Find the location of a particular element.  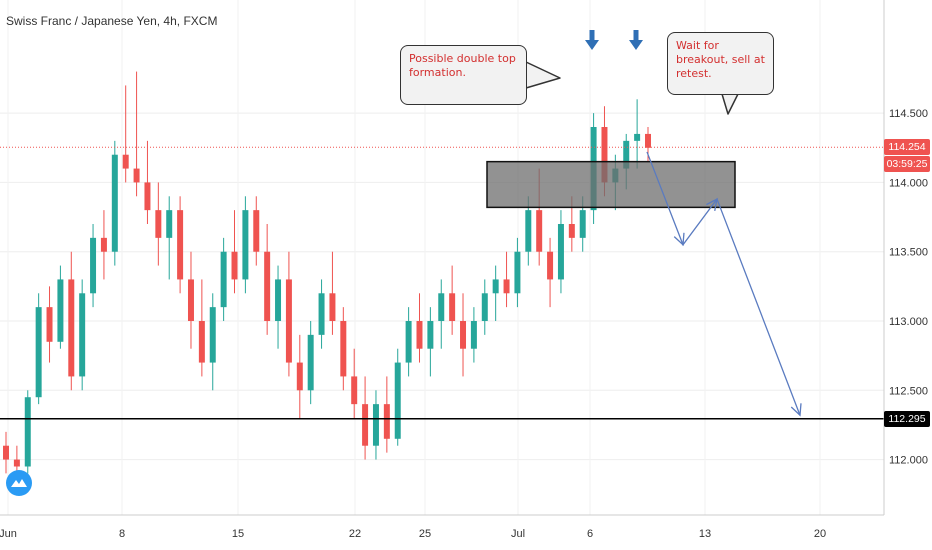

candle-countdown-tag: 03:59:25 is located at coordinates (907, 164).